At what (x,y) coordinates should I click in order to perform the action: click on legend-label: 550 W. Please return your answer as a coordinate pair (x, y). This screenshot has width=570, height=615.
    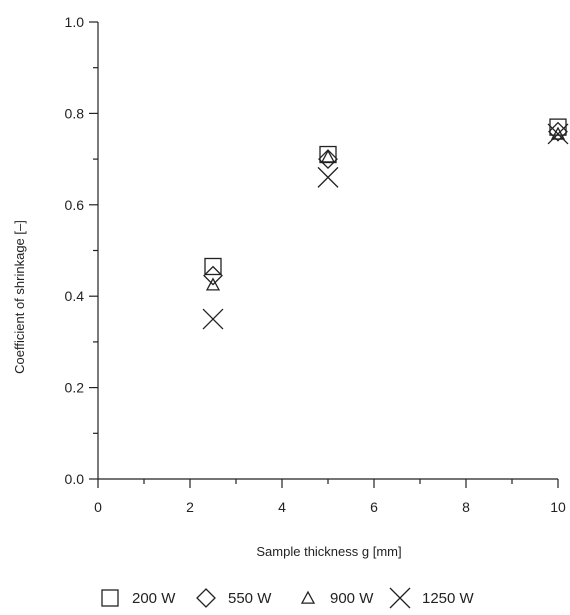
    Looking at the image, I should click on (250, 598).